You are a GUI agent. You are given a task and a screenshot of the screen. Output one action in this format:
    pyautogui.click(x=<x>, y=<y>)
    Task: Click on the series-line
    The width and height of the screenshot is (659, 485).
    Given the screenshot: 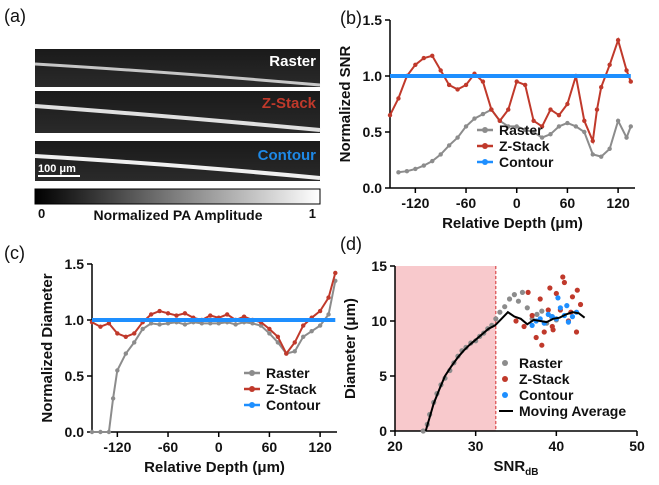 What is the action you would take?
    pyautogui.click(x=214, y=314)
    